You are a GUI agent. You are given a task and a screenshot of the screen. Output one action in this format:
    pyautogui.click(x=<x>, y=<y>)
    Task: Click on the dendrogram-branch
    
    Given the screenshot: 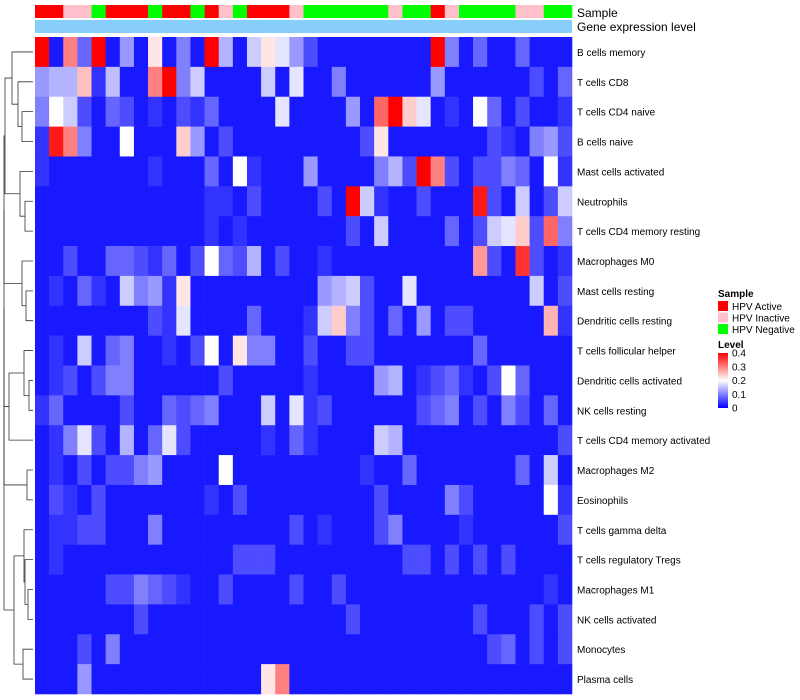 What is the action you would take?
    pyautogui.click(x=15, y=397)
    